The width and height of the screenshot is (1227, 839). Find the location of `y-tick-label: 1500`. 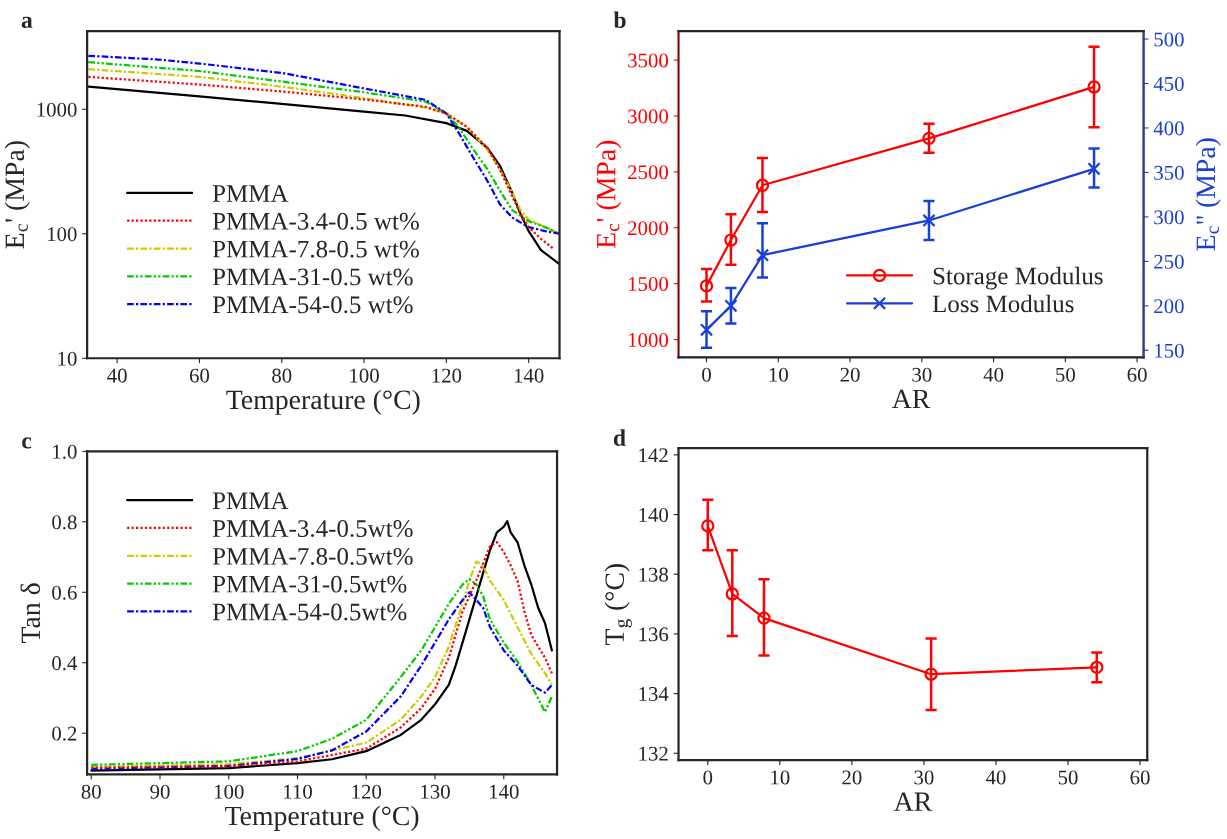

y-tick-label: 1500 is located at coordinates (648, 284).